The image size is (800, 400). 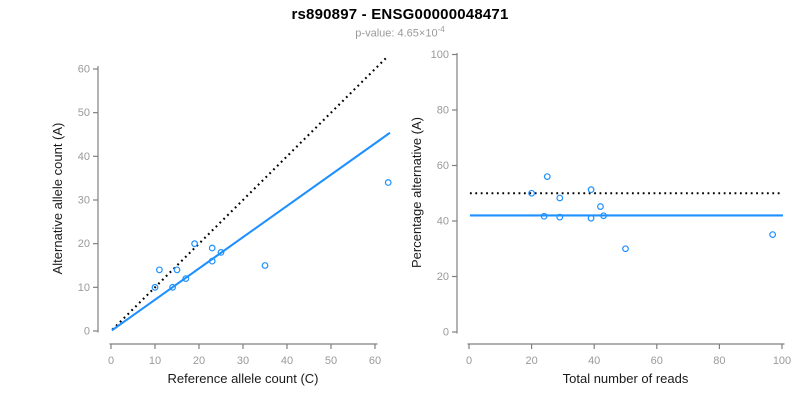 I want to click on x-tick-label: 100, so click(x=782, y=361).